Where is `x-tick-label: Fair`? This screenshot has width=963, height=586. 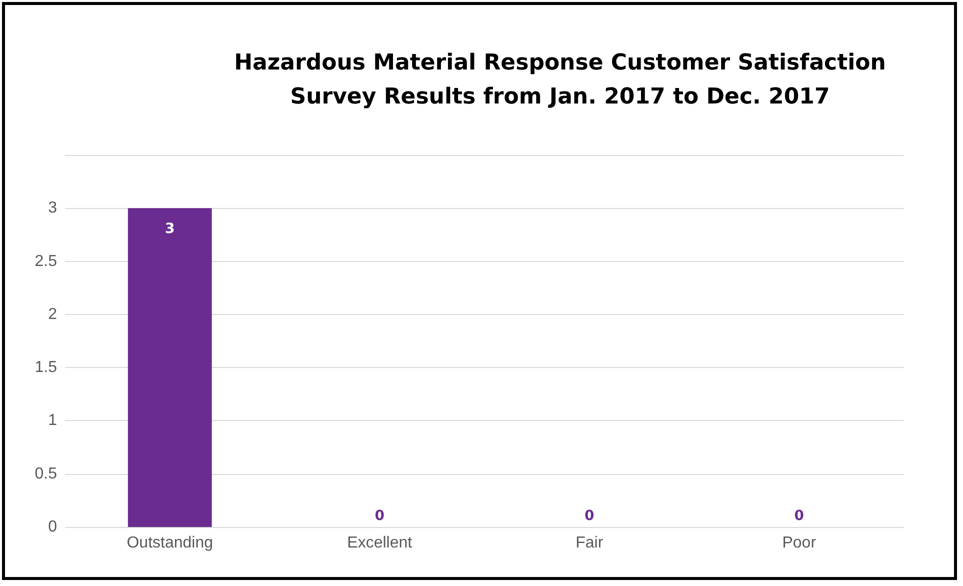
x-tick-label: Fair is located at coordinates (590, 543).